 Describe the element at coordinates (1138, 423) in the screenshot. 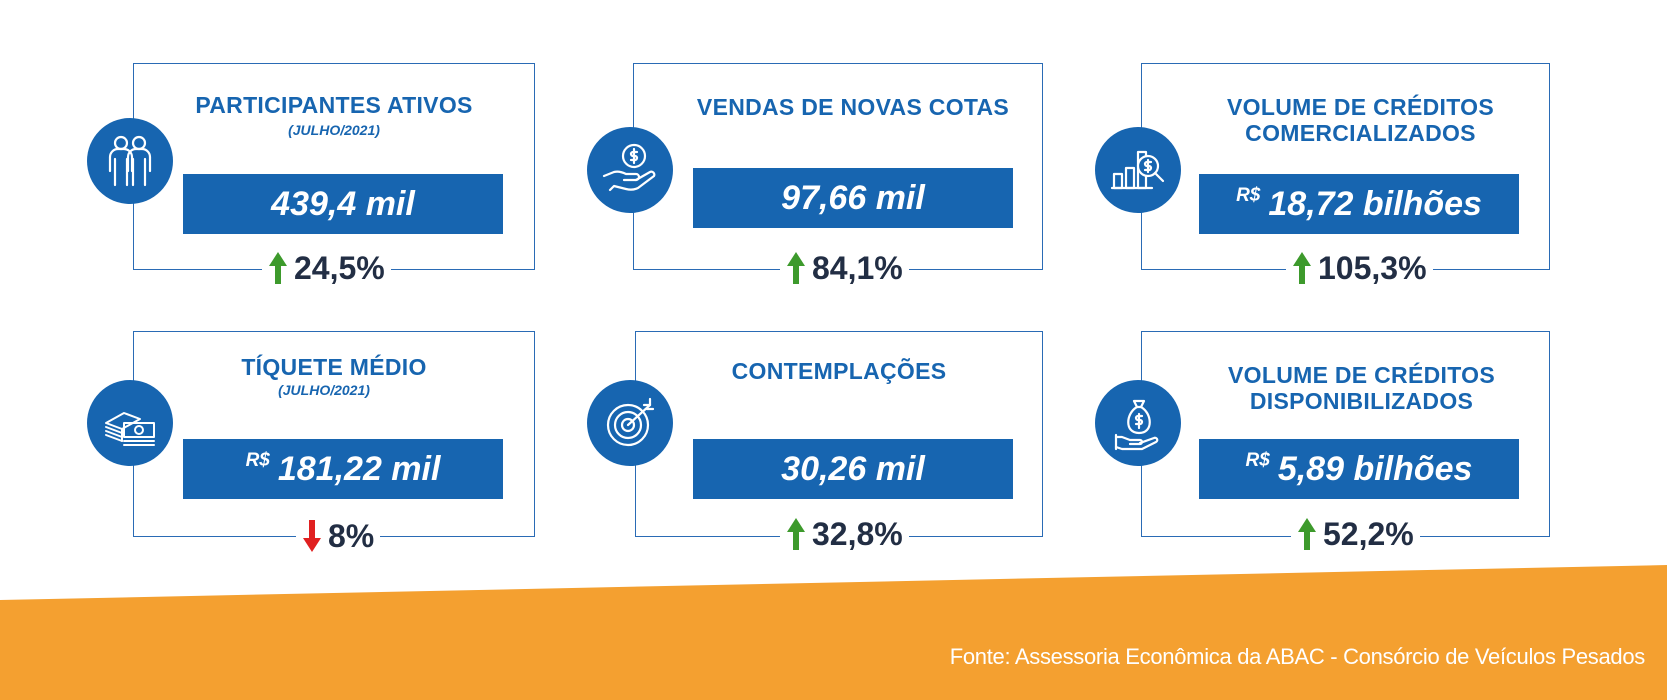

I see `money-bag-hand-icon` at that location.